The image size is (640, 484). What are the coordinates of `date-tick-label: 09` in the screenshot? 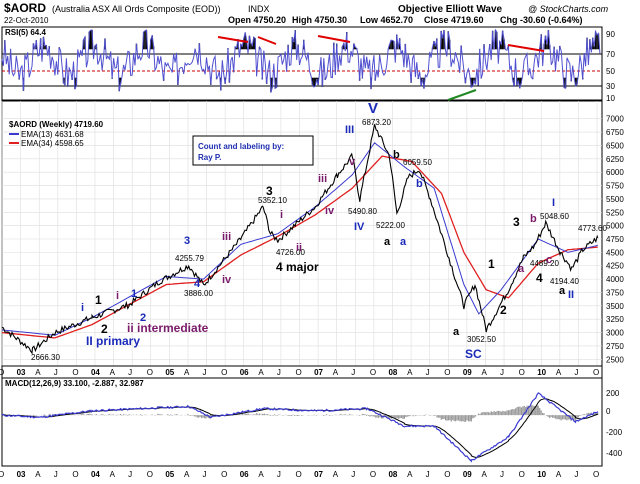 It's located at (467, 372).